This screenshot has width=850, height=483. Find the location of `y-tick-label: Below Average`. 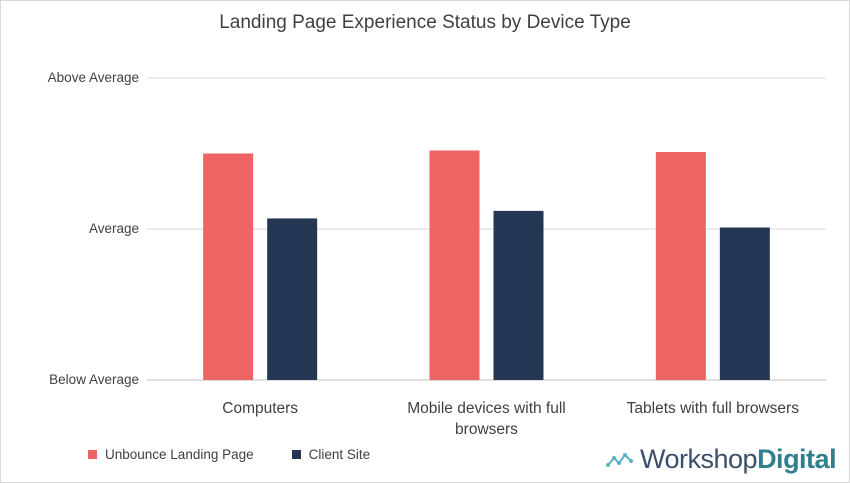

y-tick-label: Below Average is located at coordinates (94, 379).